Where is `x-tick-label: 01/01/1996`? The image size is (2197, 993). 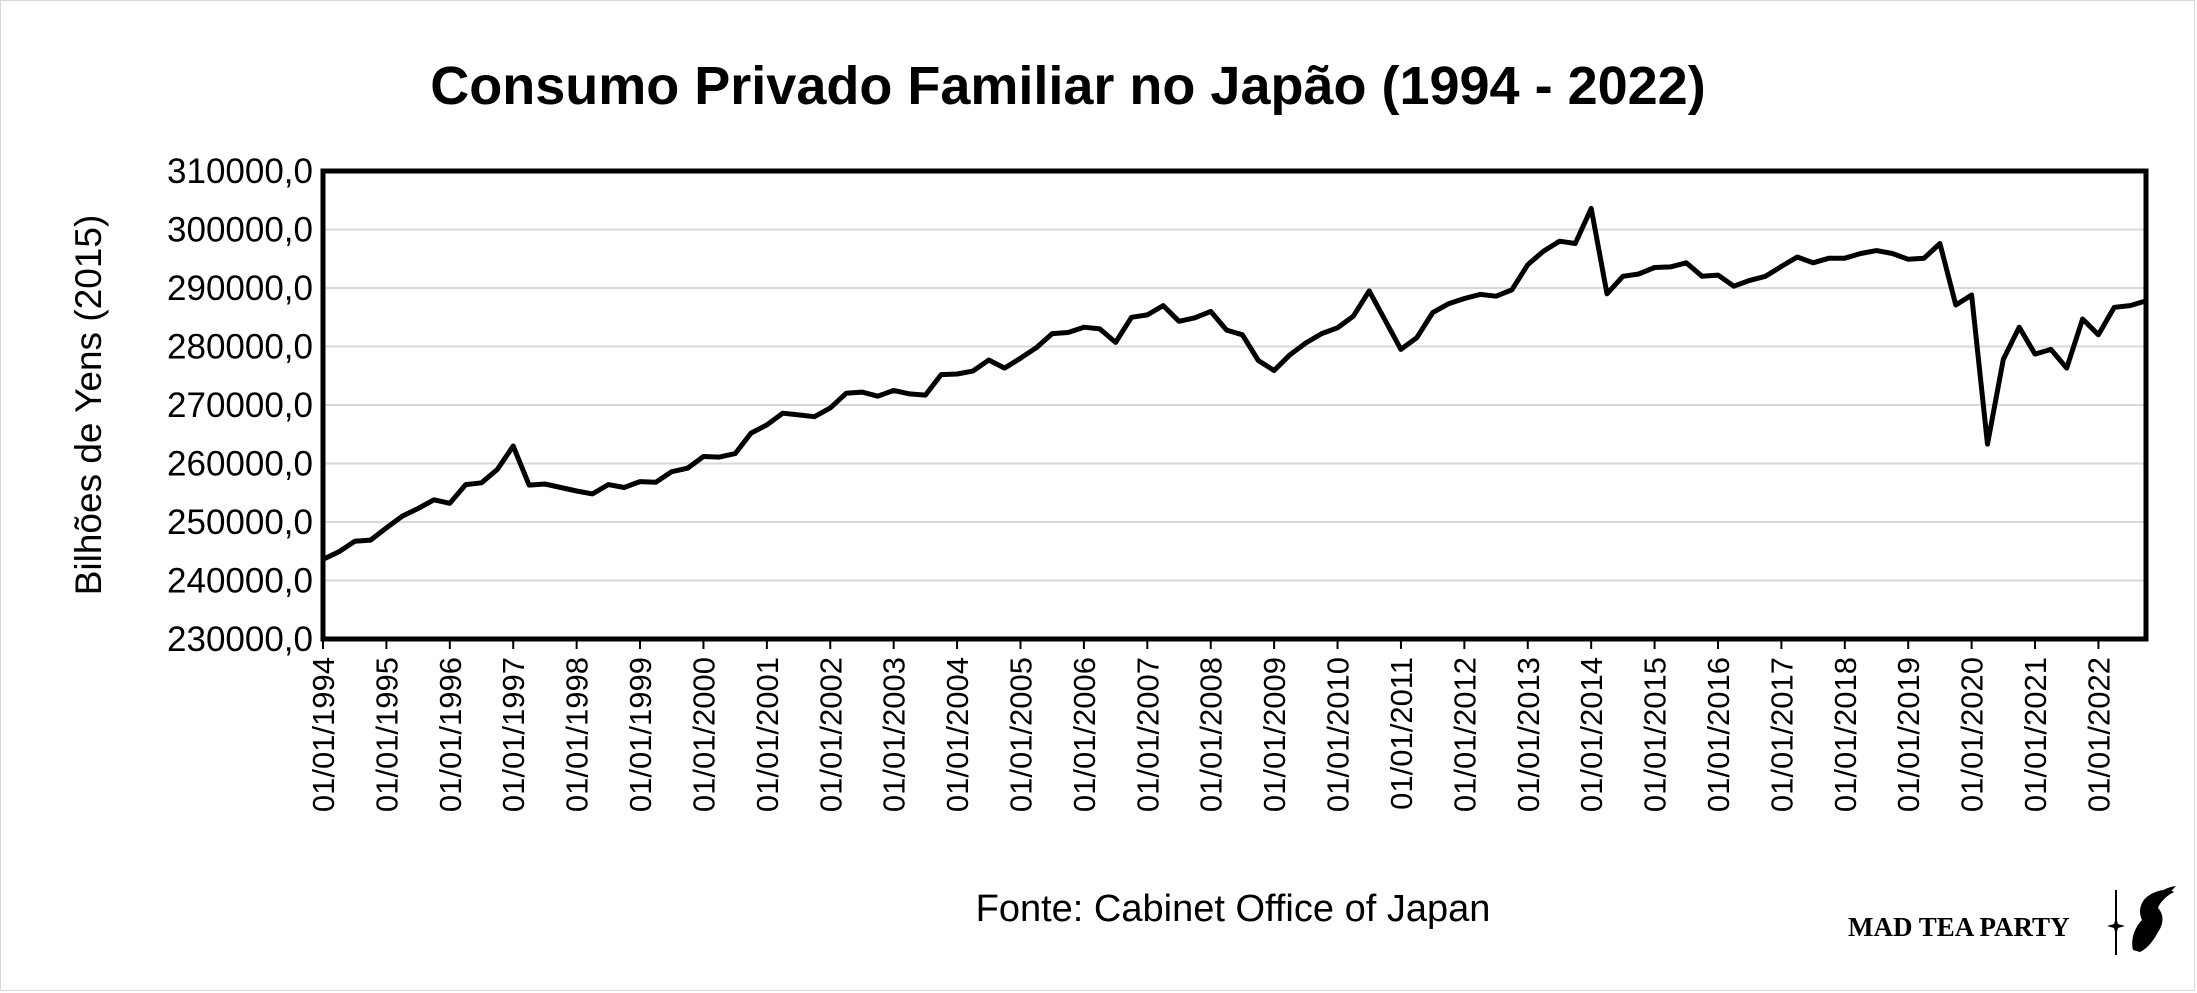 x-tick-label: 01/01/1996 is located at coordinates (450, 734).